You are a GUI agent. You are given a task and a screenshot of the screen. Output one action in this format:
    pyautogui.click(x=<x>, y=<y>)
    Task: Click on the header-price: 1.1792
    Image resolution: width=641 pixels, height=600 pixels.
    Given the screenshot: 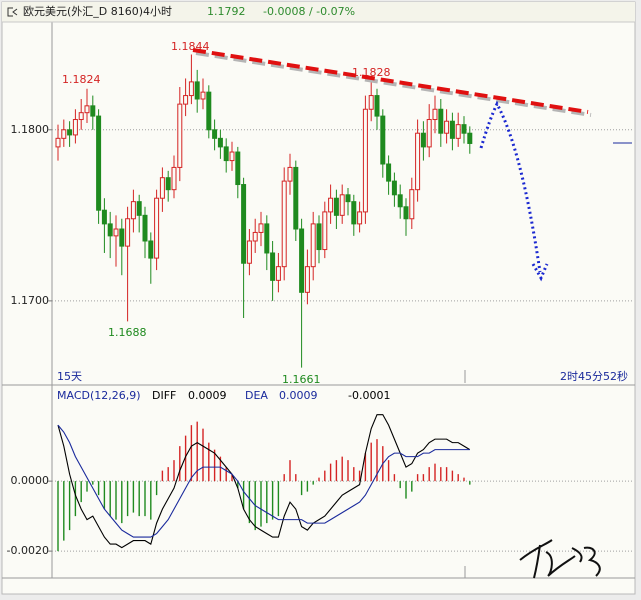 What is the action you would take?
    pyautogui.click(x=226, y=11)
    